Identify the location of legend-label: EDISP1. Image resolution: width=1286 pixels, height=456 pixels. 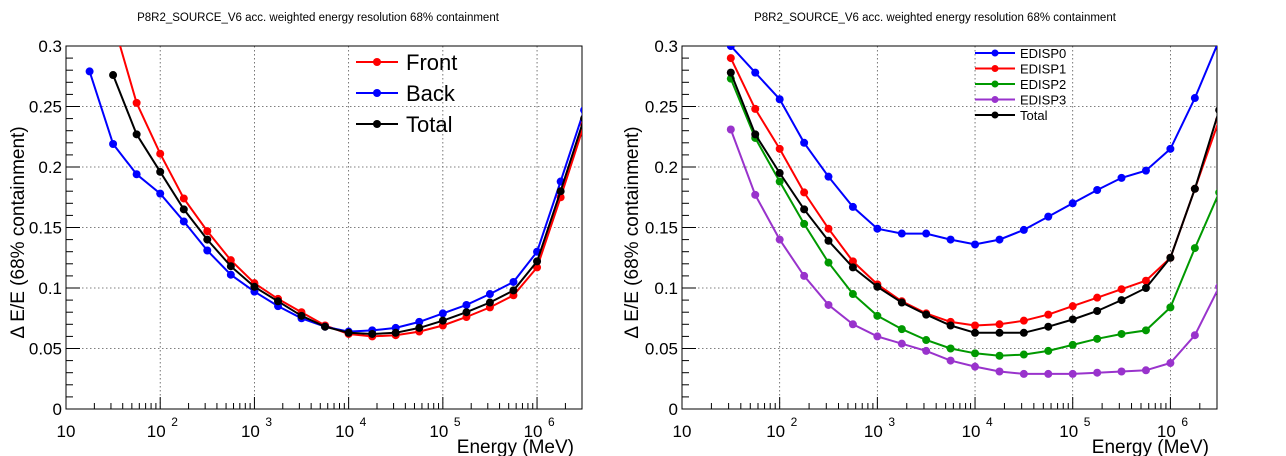
(1043, 69).